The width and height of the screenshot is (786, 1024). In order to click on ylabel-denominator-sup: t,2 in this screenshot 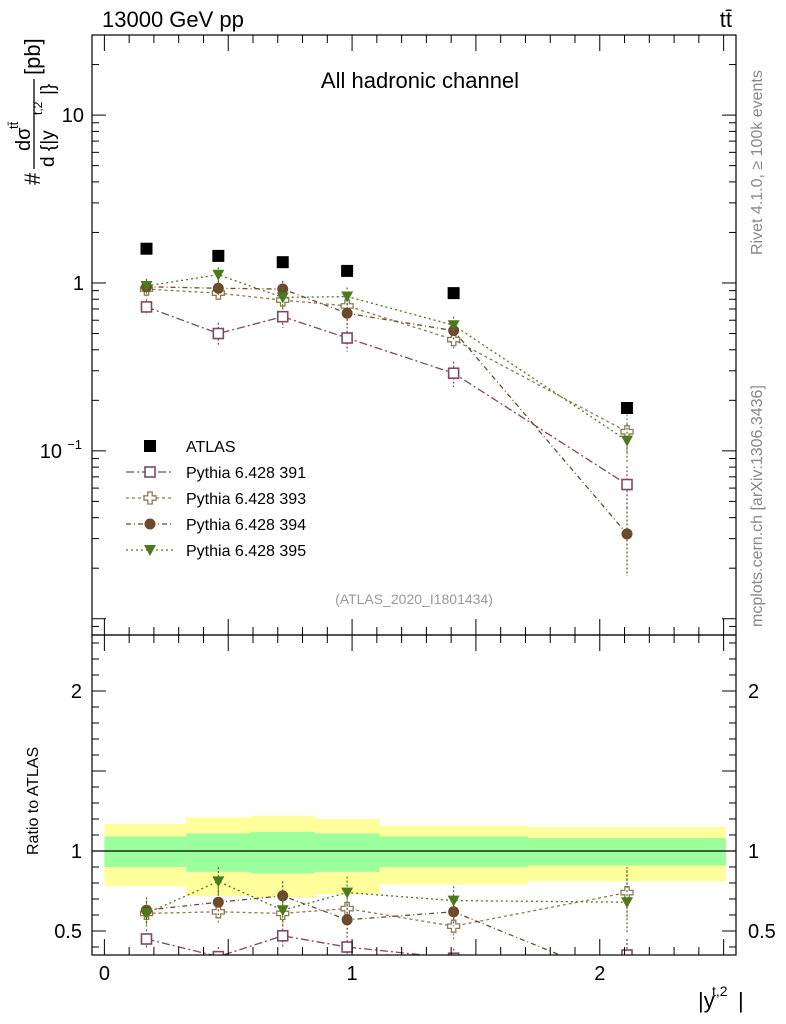, I will do `click(38, 108)`.